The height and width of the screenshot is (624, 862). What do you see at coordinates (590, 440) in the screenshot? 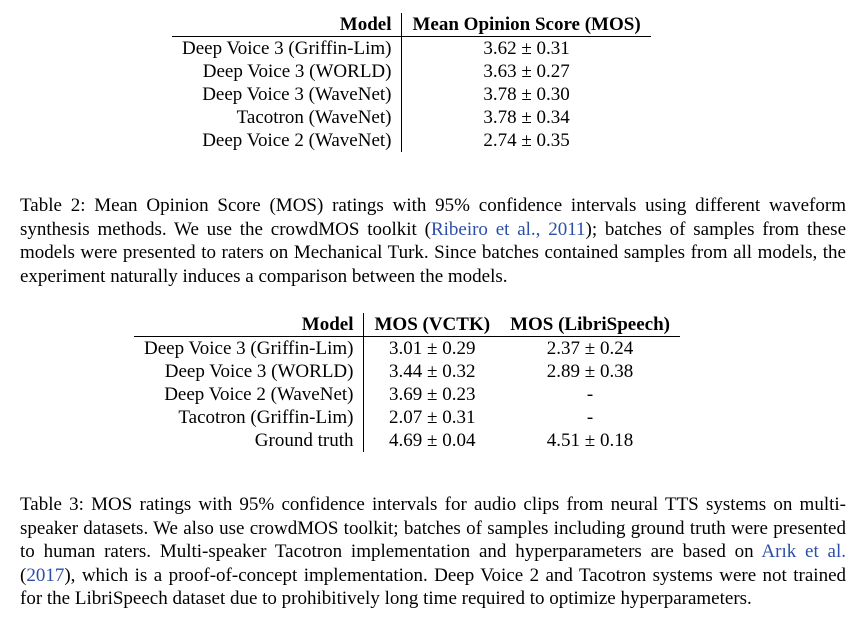
I see `mos-librispeech-cell: 4.51 ± 0.18` at bounding box center [590, 440].